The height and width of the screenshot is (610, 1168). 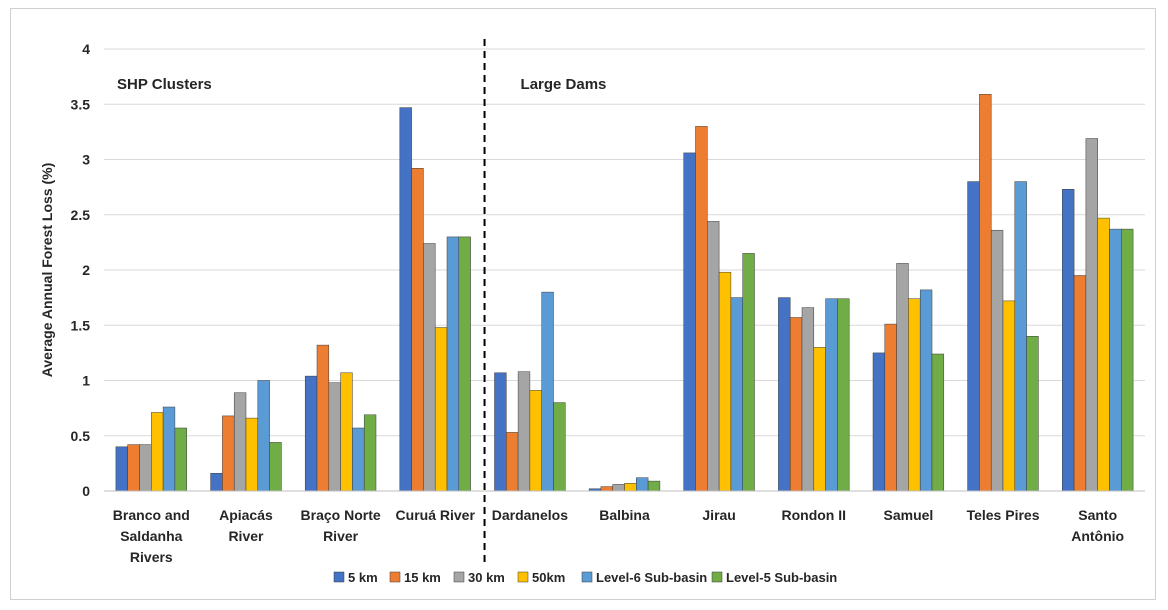 What do you see at coordinates (81, 325) in the screenshot?
I see `y-tick-label: 1.5` at bounding box center [81, 325].